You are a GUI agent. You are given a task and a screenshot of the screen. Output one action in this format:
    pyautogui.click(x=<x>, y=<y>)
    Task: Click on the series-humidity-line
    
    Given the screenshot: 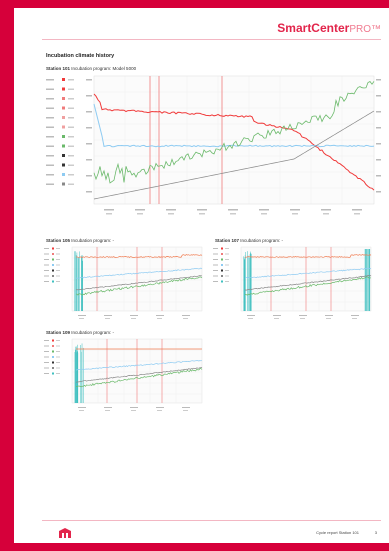 What is the action you would take?
    pyautogui.click(x=234, y=125)
    